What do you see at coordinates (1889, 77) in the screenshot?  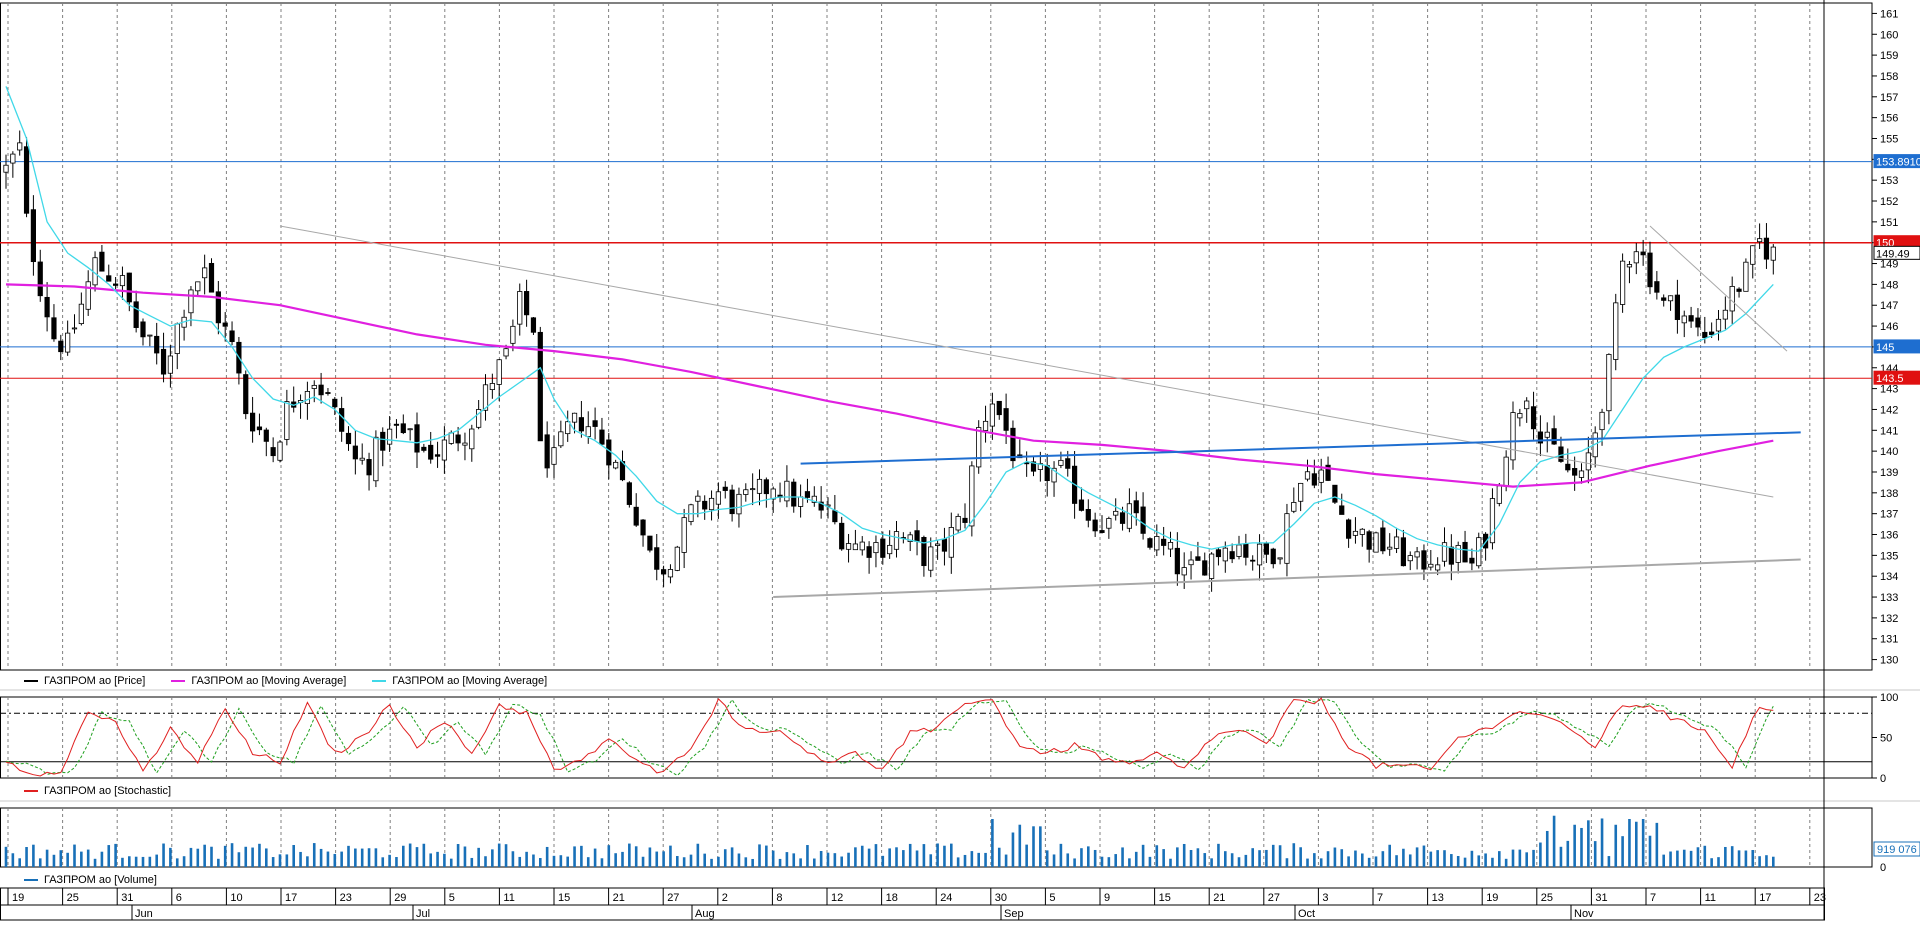 I see `price-axis-label: 158` at bounding box center [1889, 77].